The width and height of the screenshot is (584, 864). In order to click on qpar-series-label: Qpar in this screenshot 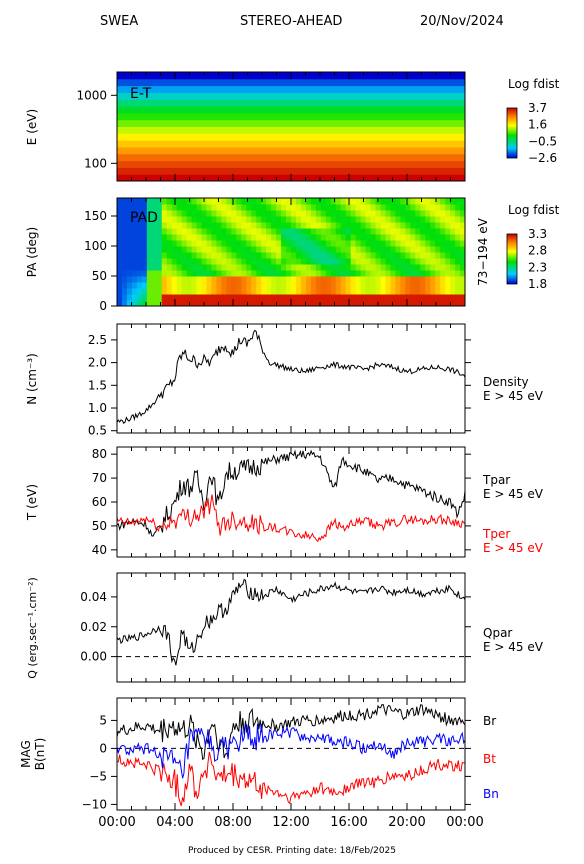, I will do `click(497, 633)`.